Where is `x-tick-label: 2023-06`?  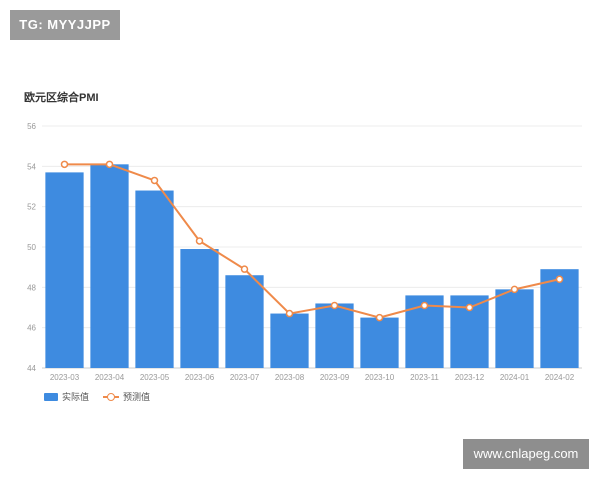 x-tick-label: 2023-06 is located at coordinates (200, 377).